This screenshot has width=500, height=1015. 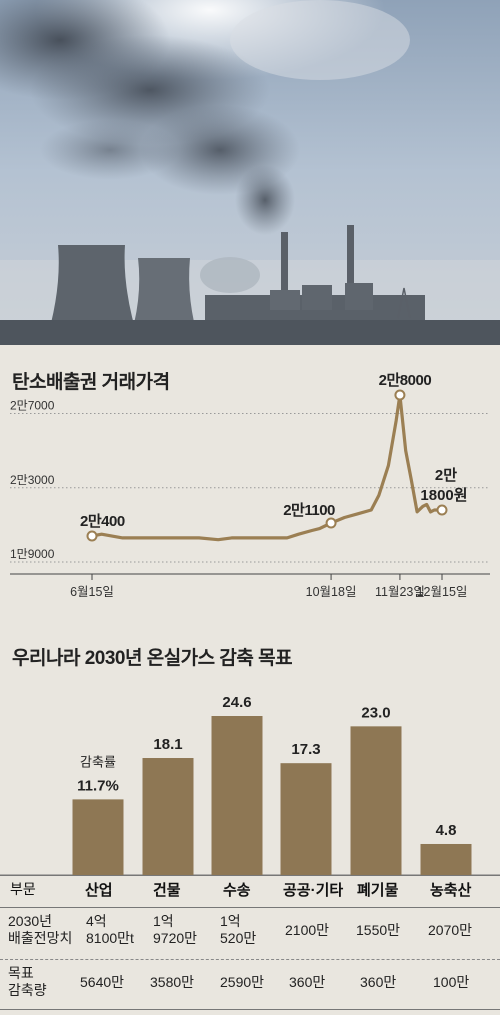 I want to click on header-waste: 폐기물, so click(x=378, y=890).